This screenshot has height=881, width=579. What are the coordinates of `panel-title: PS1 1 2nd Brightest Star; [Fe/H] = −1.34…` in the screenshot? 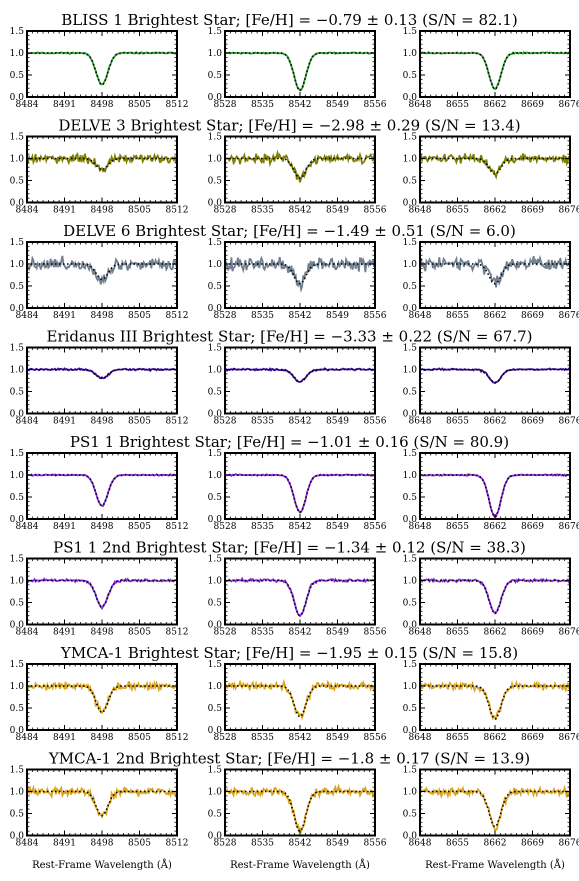 It's located at (289, 548).